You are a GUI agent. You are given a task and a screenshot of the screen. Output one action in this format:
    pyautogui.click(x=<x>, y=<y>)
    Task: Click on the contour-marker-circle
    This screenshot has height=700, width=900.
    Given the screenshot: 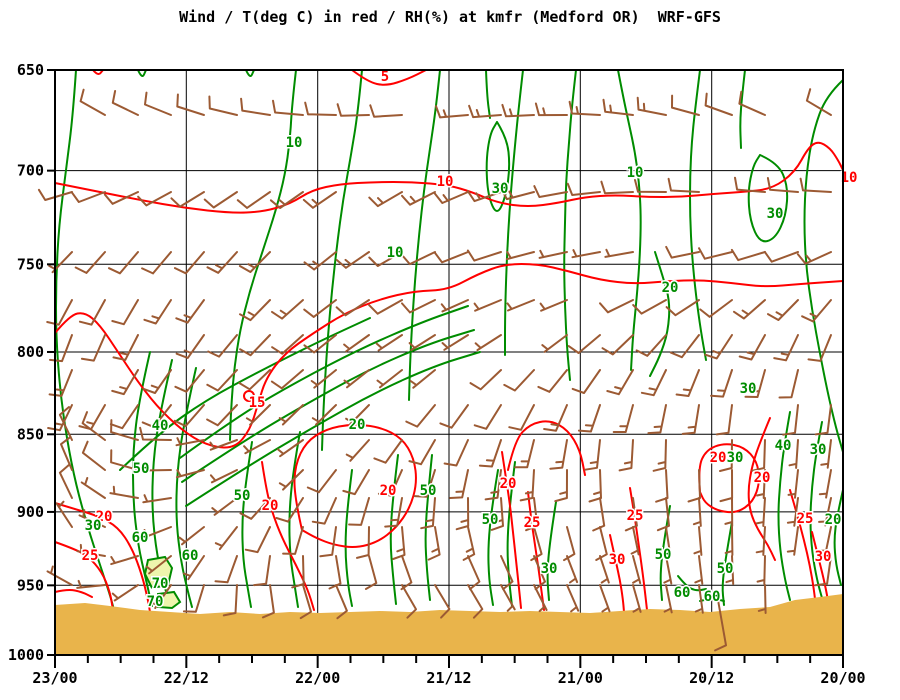 What is the action you would take?
    pyautogui.click(x=249, y=396)
    